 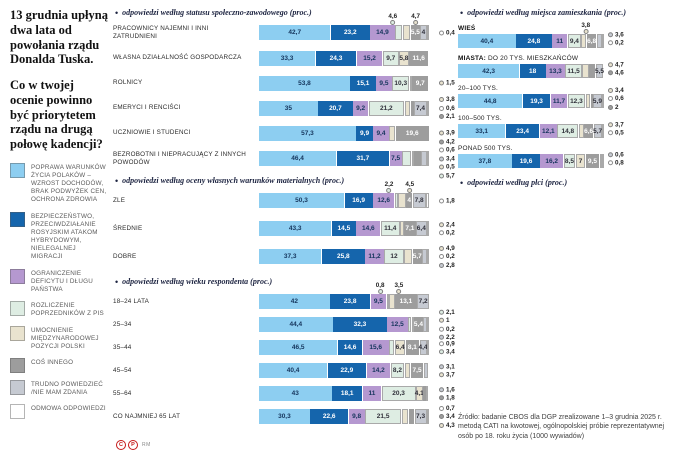 I want to click on callout-above: 4,7, so click(x=415, y=19).